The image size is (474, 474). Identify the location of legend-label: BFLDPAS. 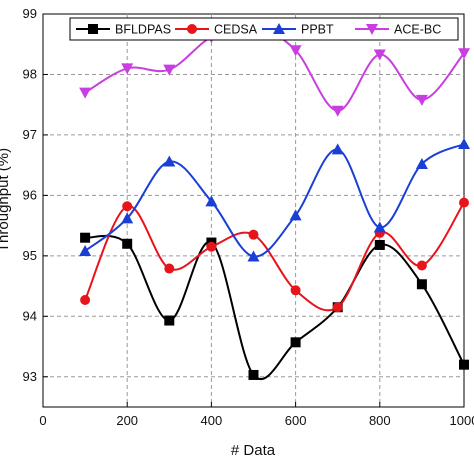
(143, 30).